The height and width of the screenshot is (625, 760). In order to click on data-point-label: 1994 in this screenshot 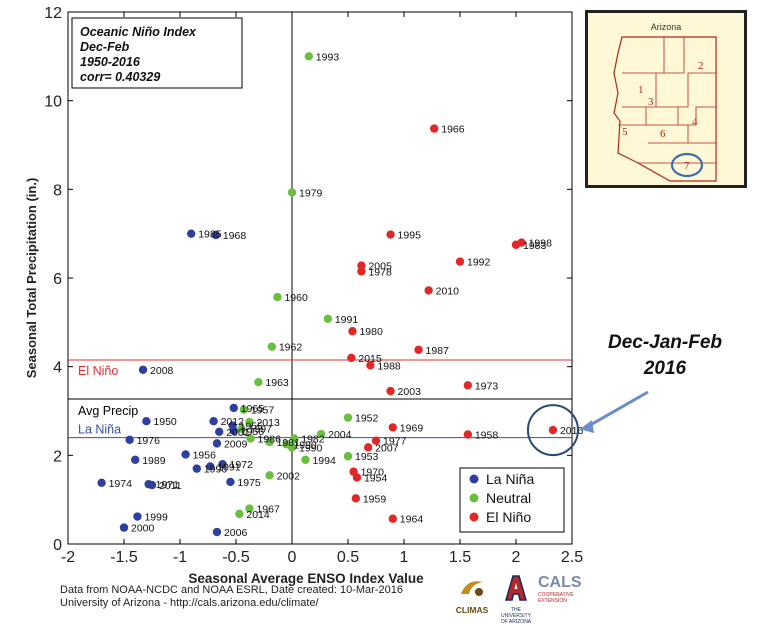, I will do `click(324, 461)`.